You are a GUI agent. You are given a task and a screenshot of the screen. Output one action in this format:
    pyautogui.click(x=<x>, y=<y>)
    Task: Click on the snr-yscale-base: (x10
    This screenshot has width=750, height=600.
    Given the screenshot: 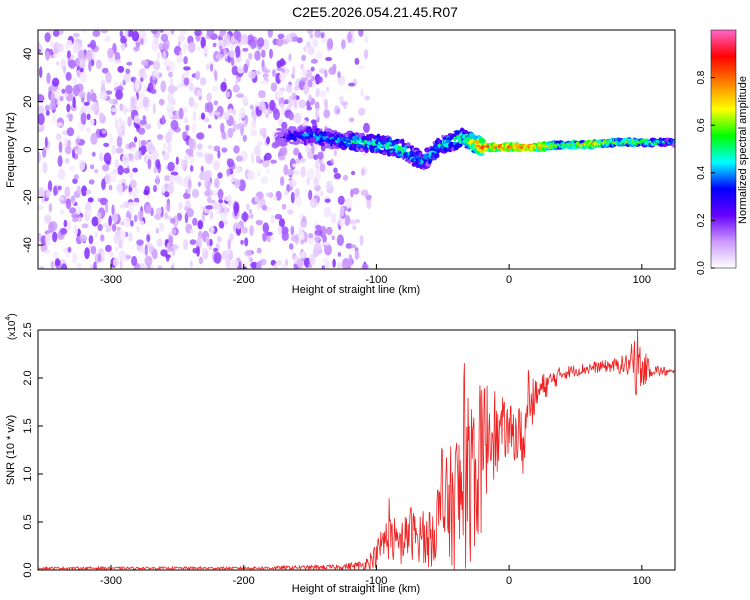 What is the action you would take?
    pyautogui.click(x=12, y=330)
    